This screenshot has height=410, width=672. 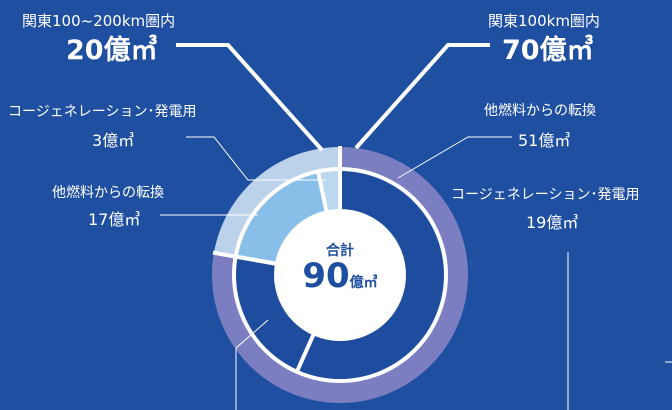 What do you see at coordinates (545, 195) in the screenshot?
I see `segment-label-cogen-19: コージェネレーション･発電用` at bounding box center [545, 195].